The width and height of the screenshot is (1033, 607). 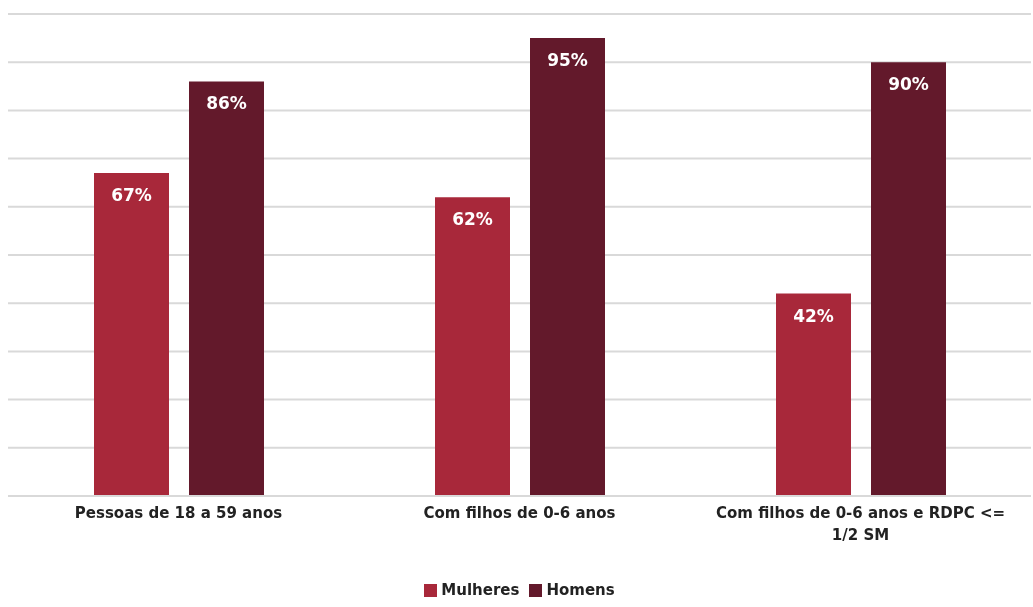 I want to click on x-tick-label: Com filhos de 0-6 anos e RDPC <= 1/2 SM, so click(x=860, y=524).